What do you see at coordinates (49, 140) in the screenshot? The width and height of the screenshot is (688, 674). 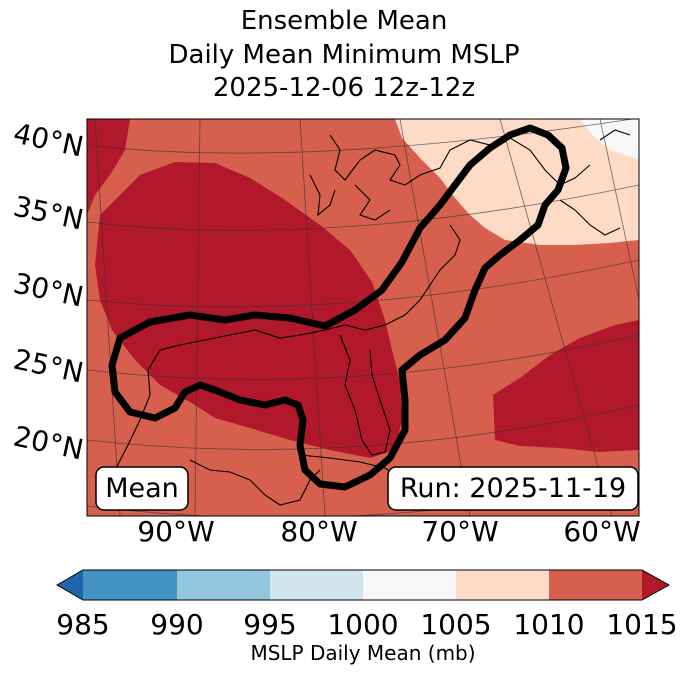 I see `lat-label-40: 40°N` at bounding box center [49, 140].